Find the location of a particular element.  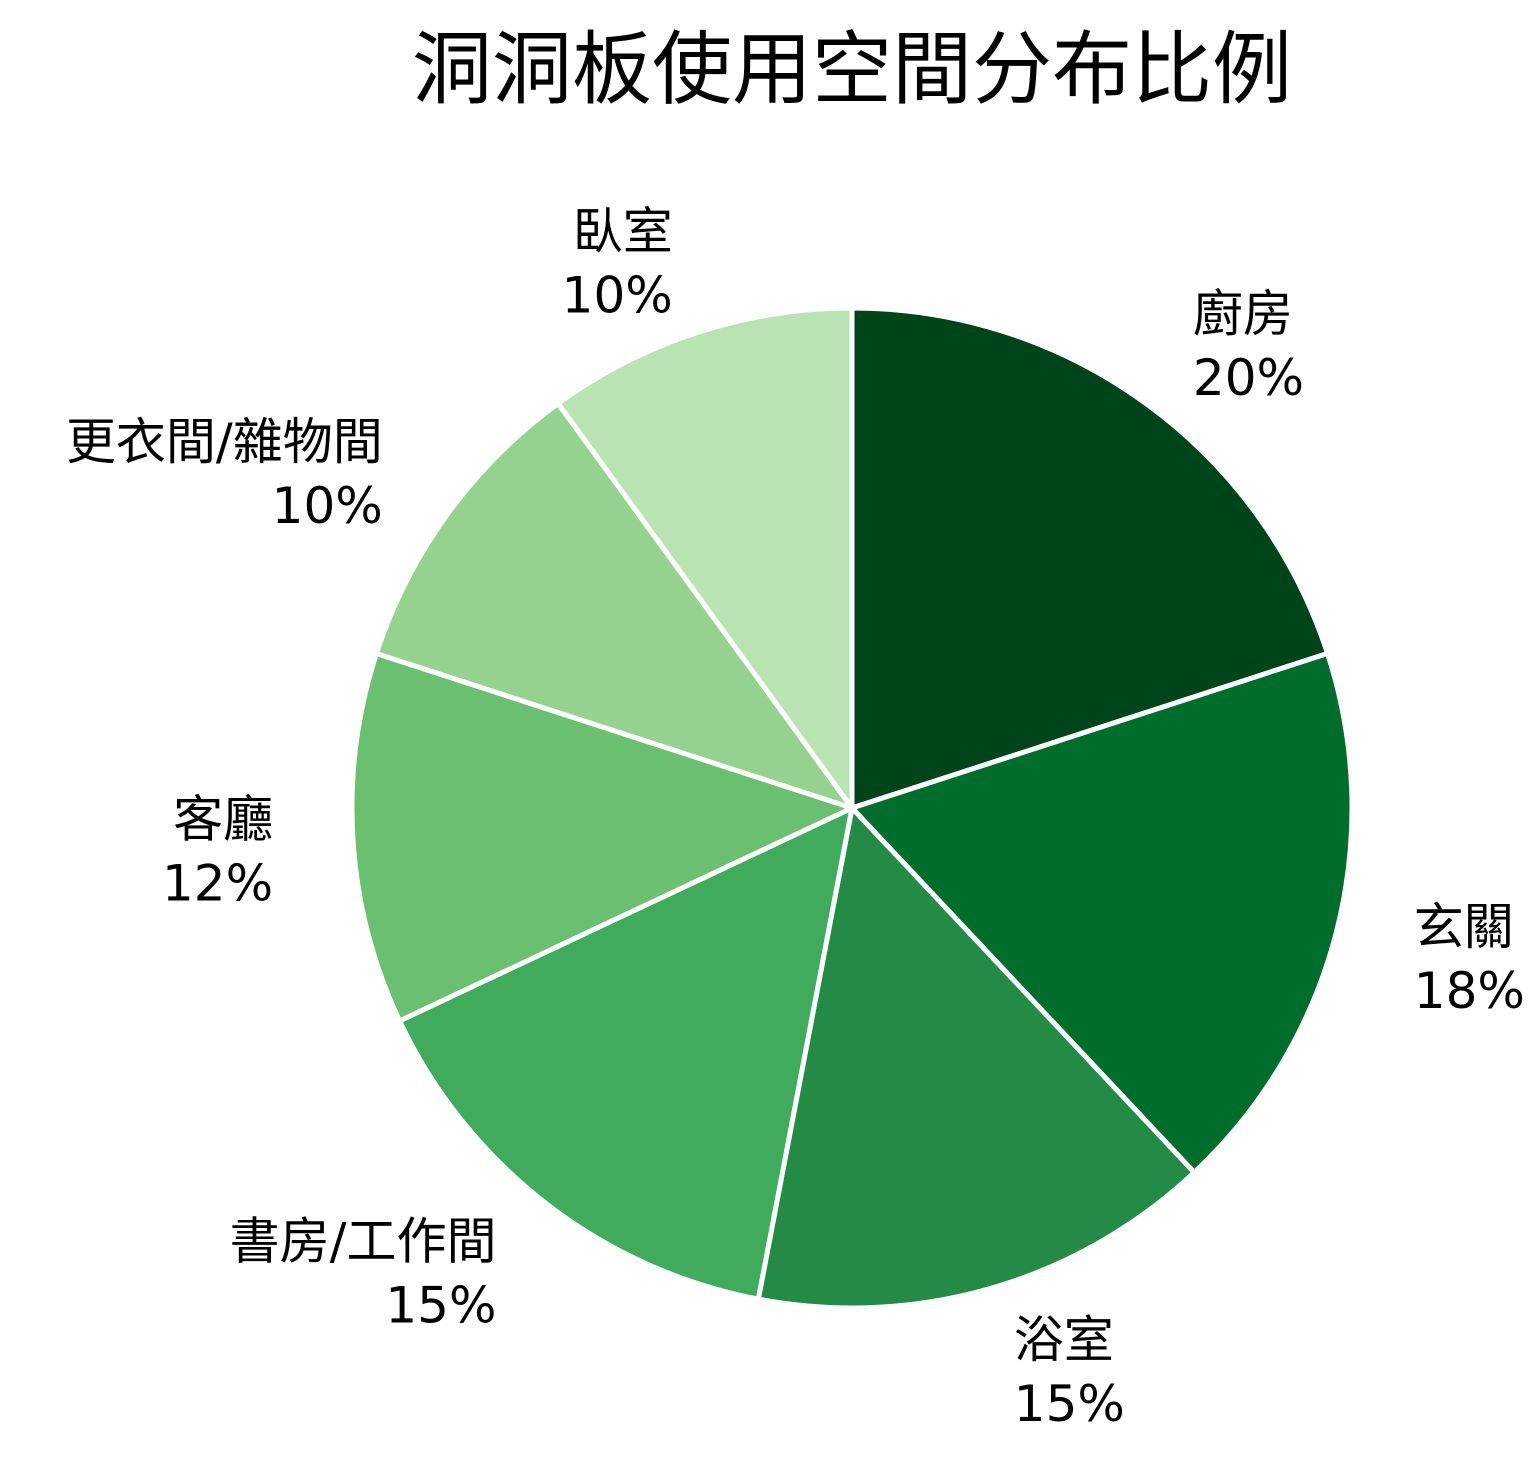

chart-title: 洞洞板使用空間分布比例 is located at coordinates (852, 69).